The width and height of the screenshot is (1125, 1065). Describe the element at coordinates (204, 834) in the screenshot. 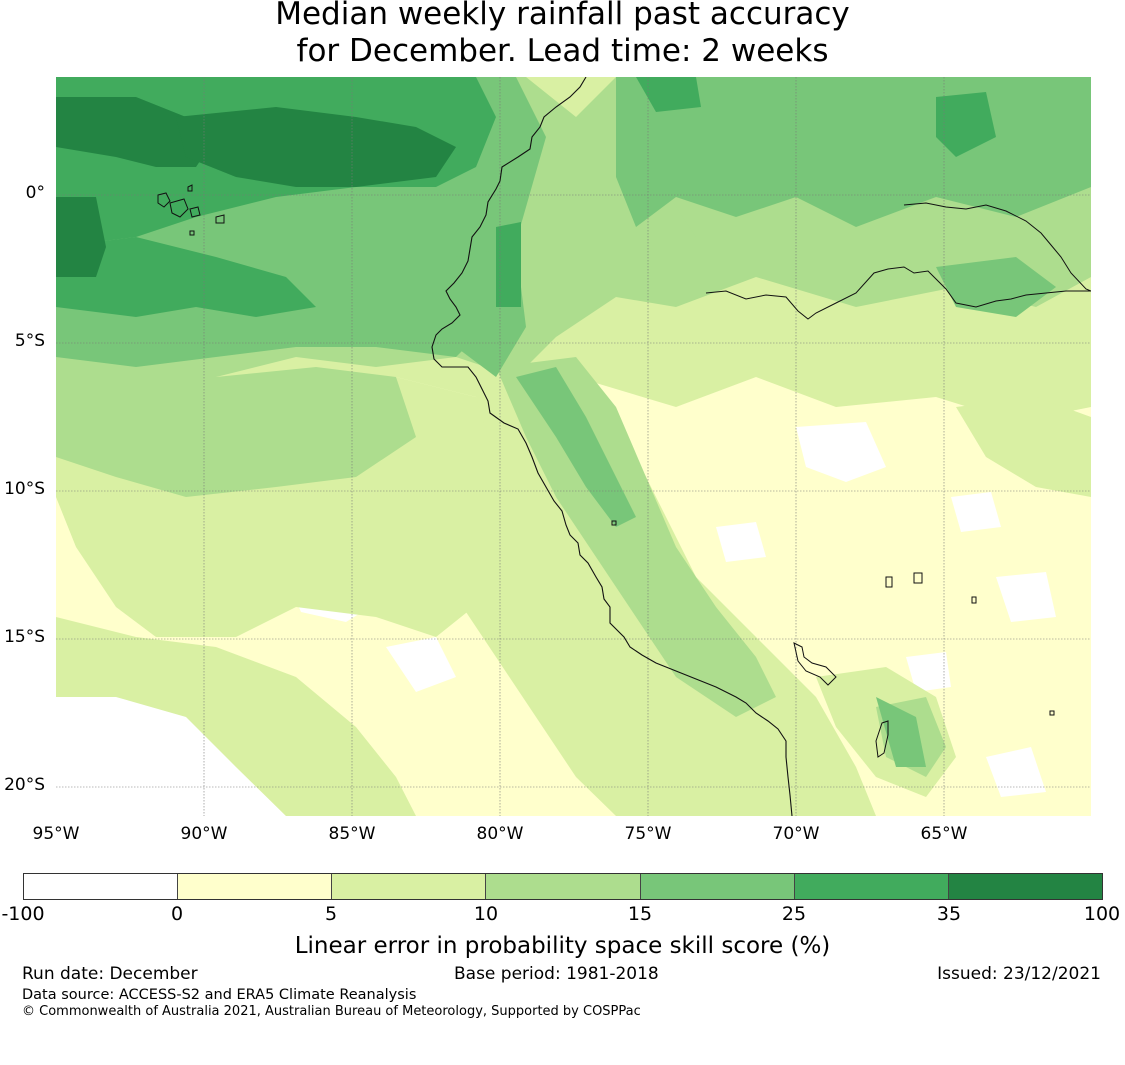

I see `lon-label-90w: 90°W` at that location.